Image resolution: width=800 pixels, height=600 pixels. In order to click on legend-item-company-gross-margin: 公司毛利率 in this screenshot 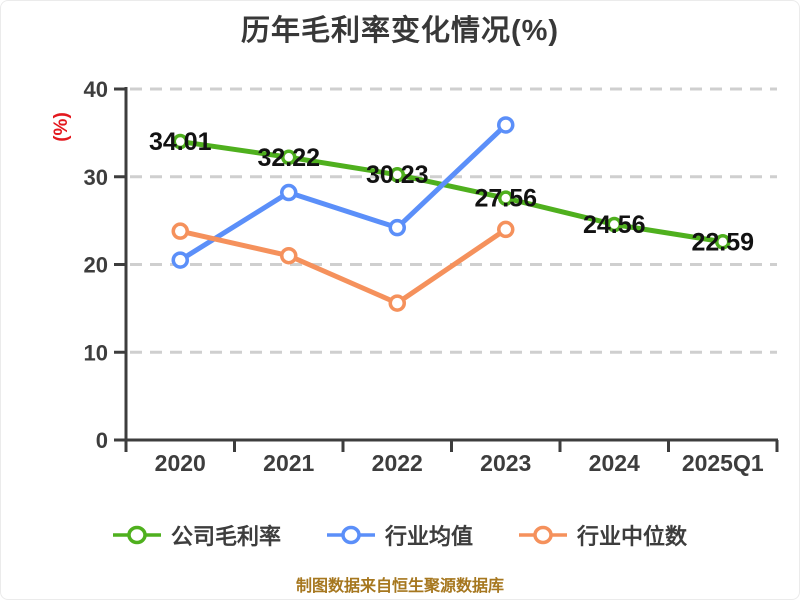, I will do `click(196, 535)`.